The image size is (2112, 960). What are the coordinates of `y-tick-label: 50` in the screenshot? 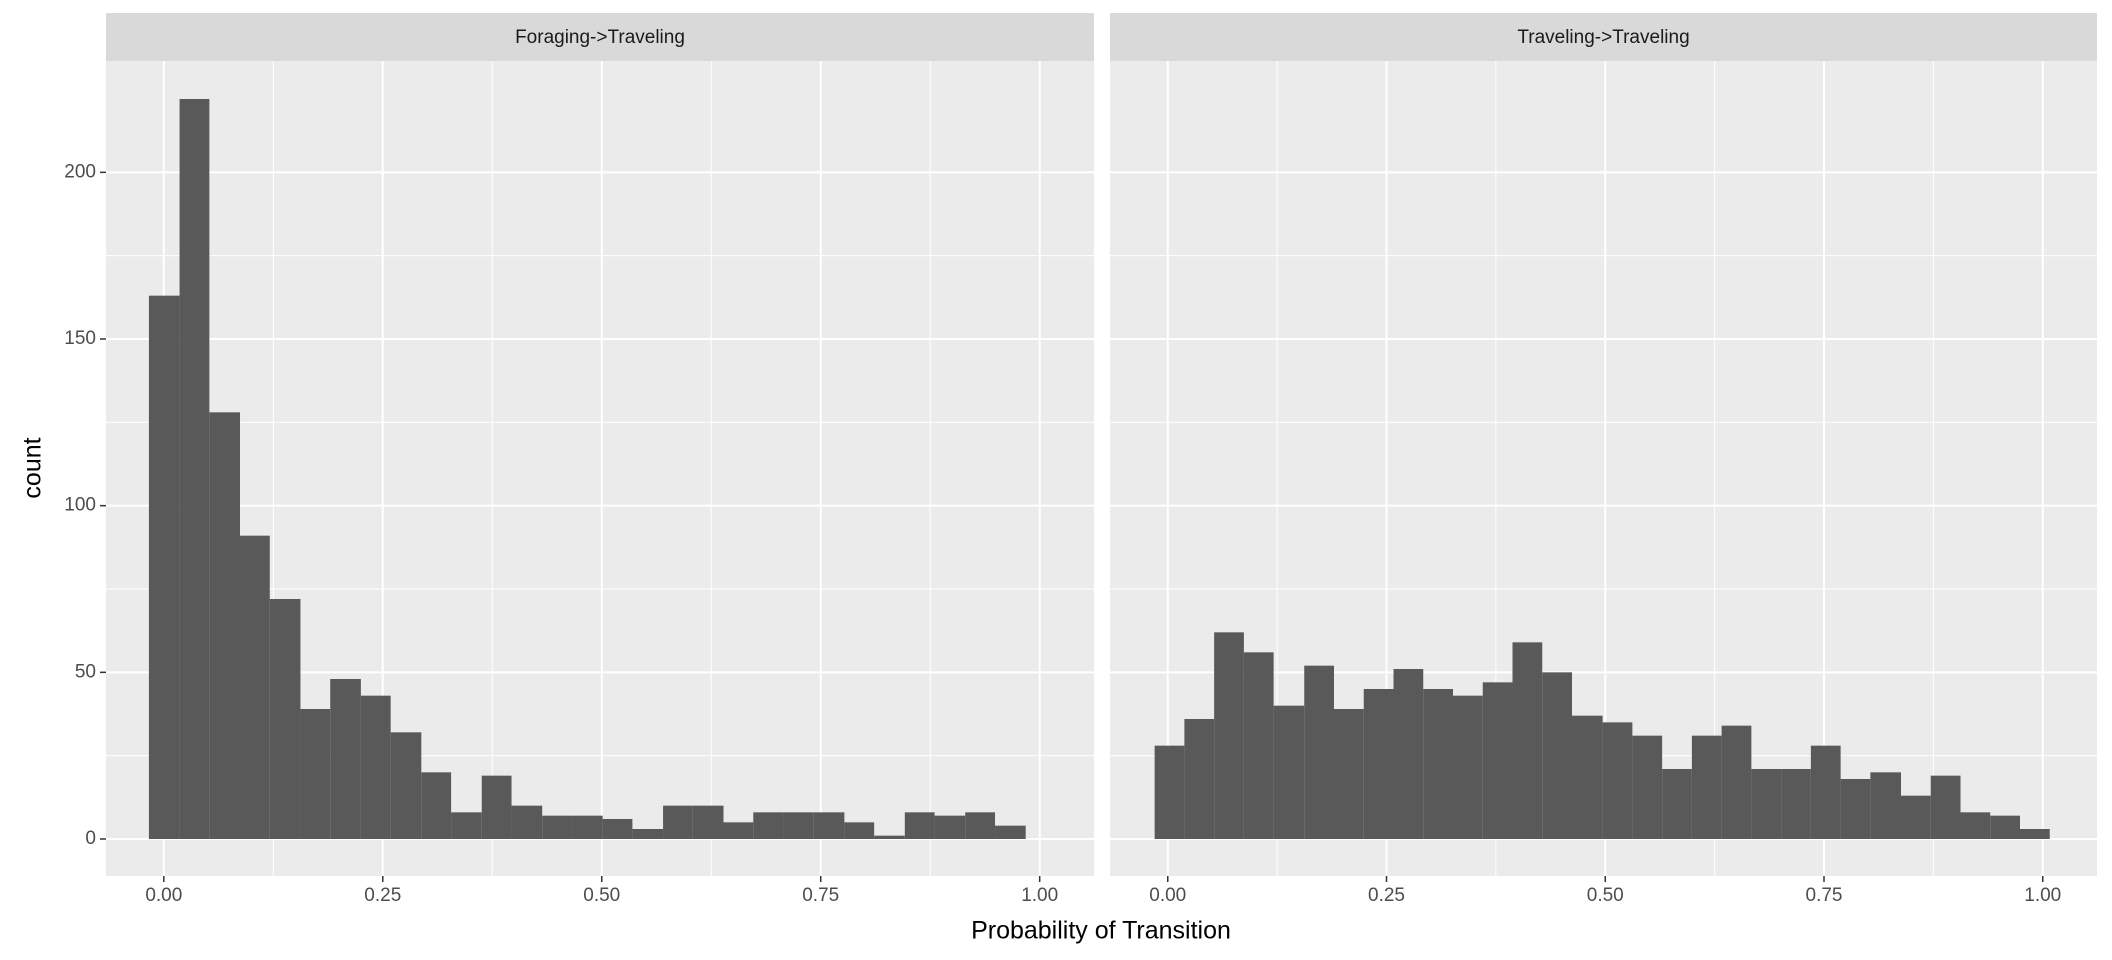 It's located at (85, 671).